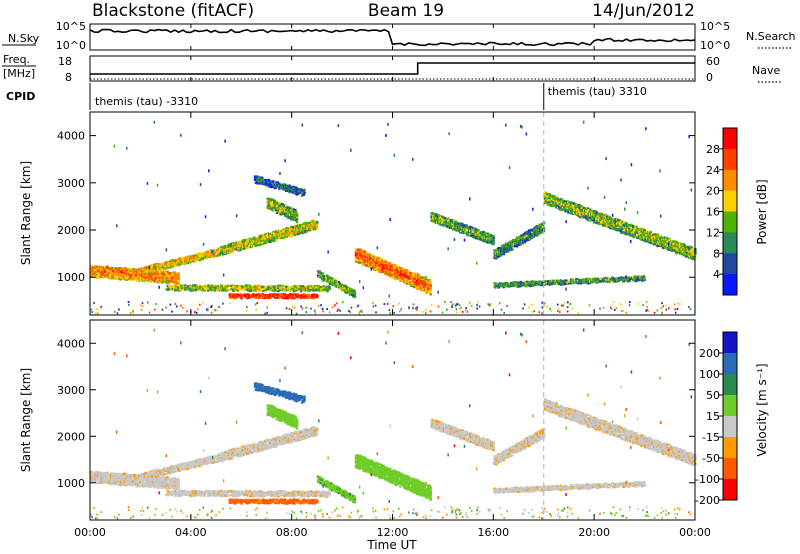  What do you see at coordinates (65, 61) in the screenshot?
I see `freq-tick-top: 18` at bounding box center [65, 61].